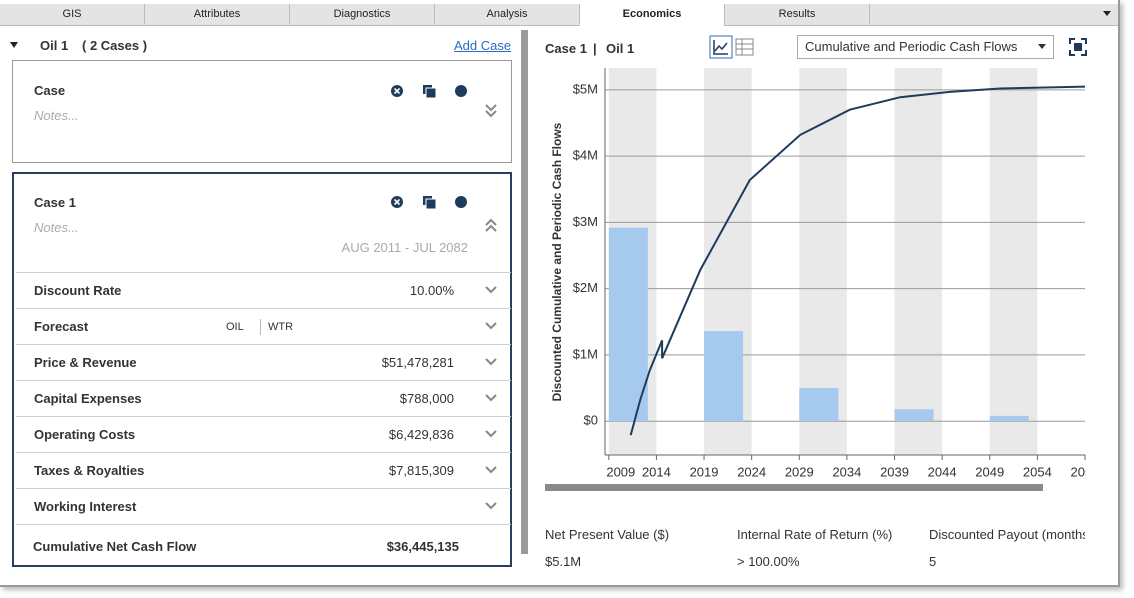 The height and width of the screenshot is (598, 1134). Describe the element at coordinates (744, 47) in the screenshot. I see `table-view-button` at that location.